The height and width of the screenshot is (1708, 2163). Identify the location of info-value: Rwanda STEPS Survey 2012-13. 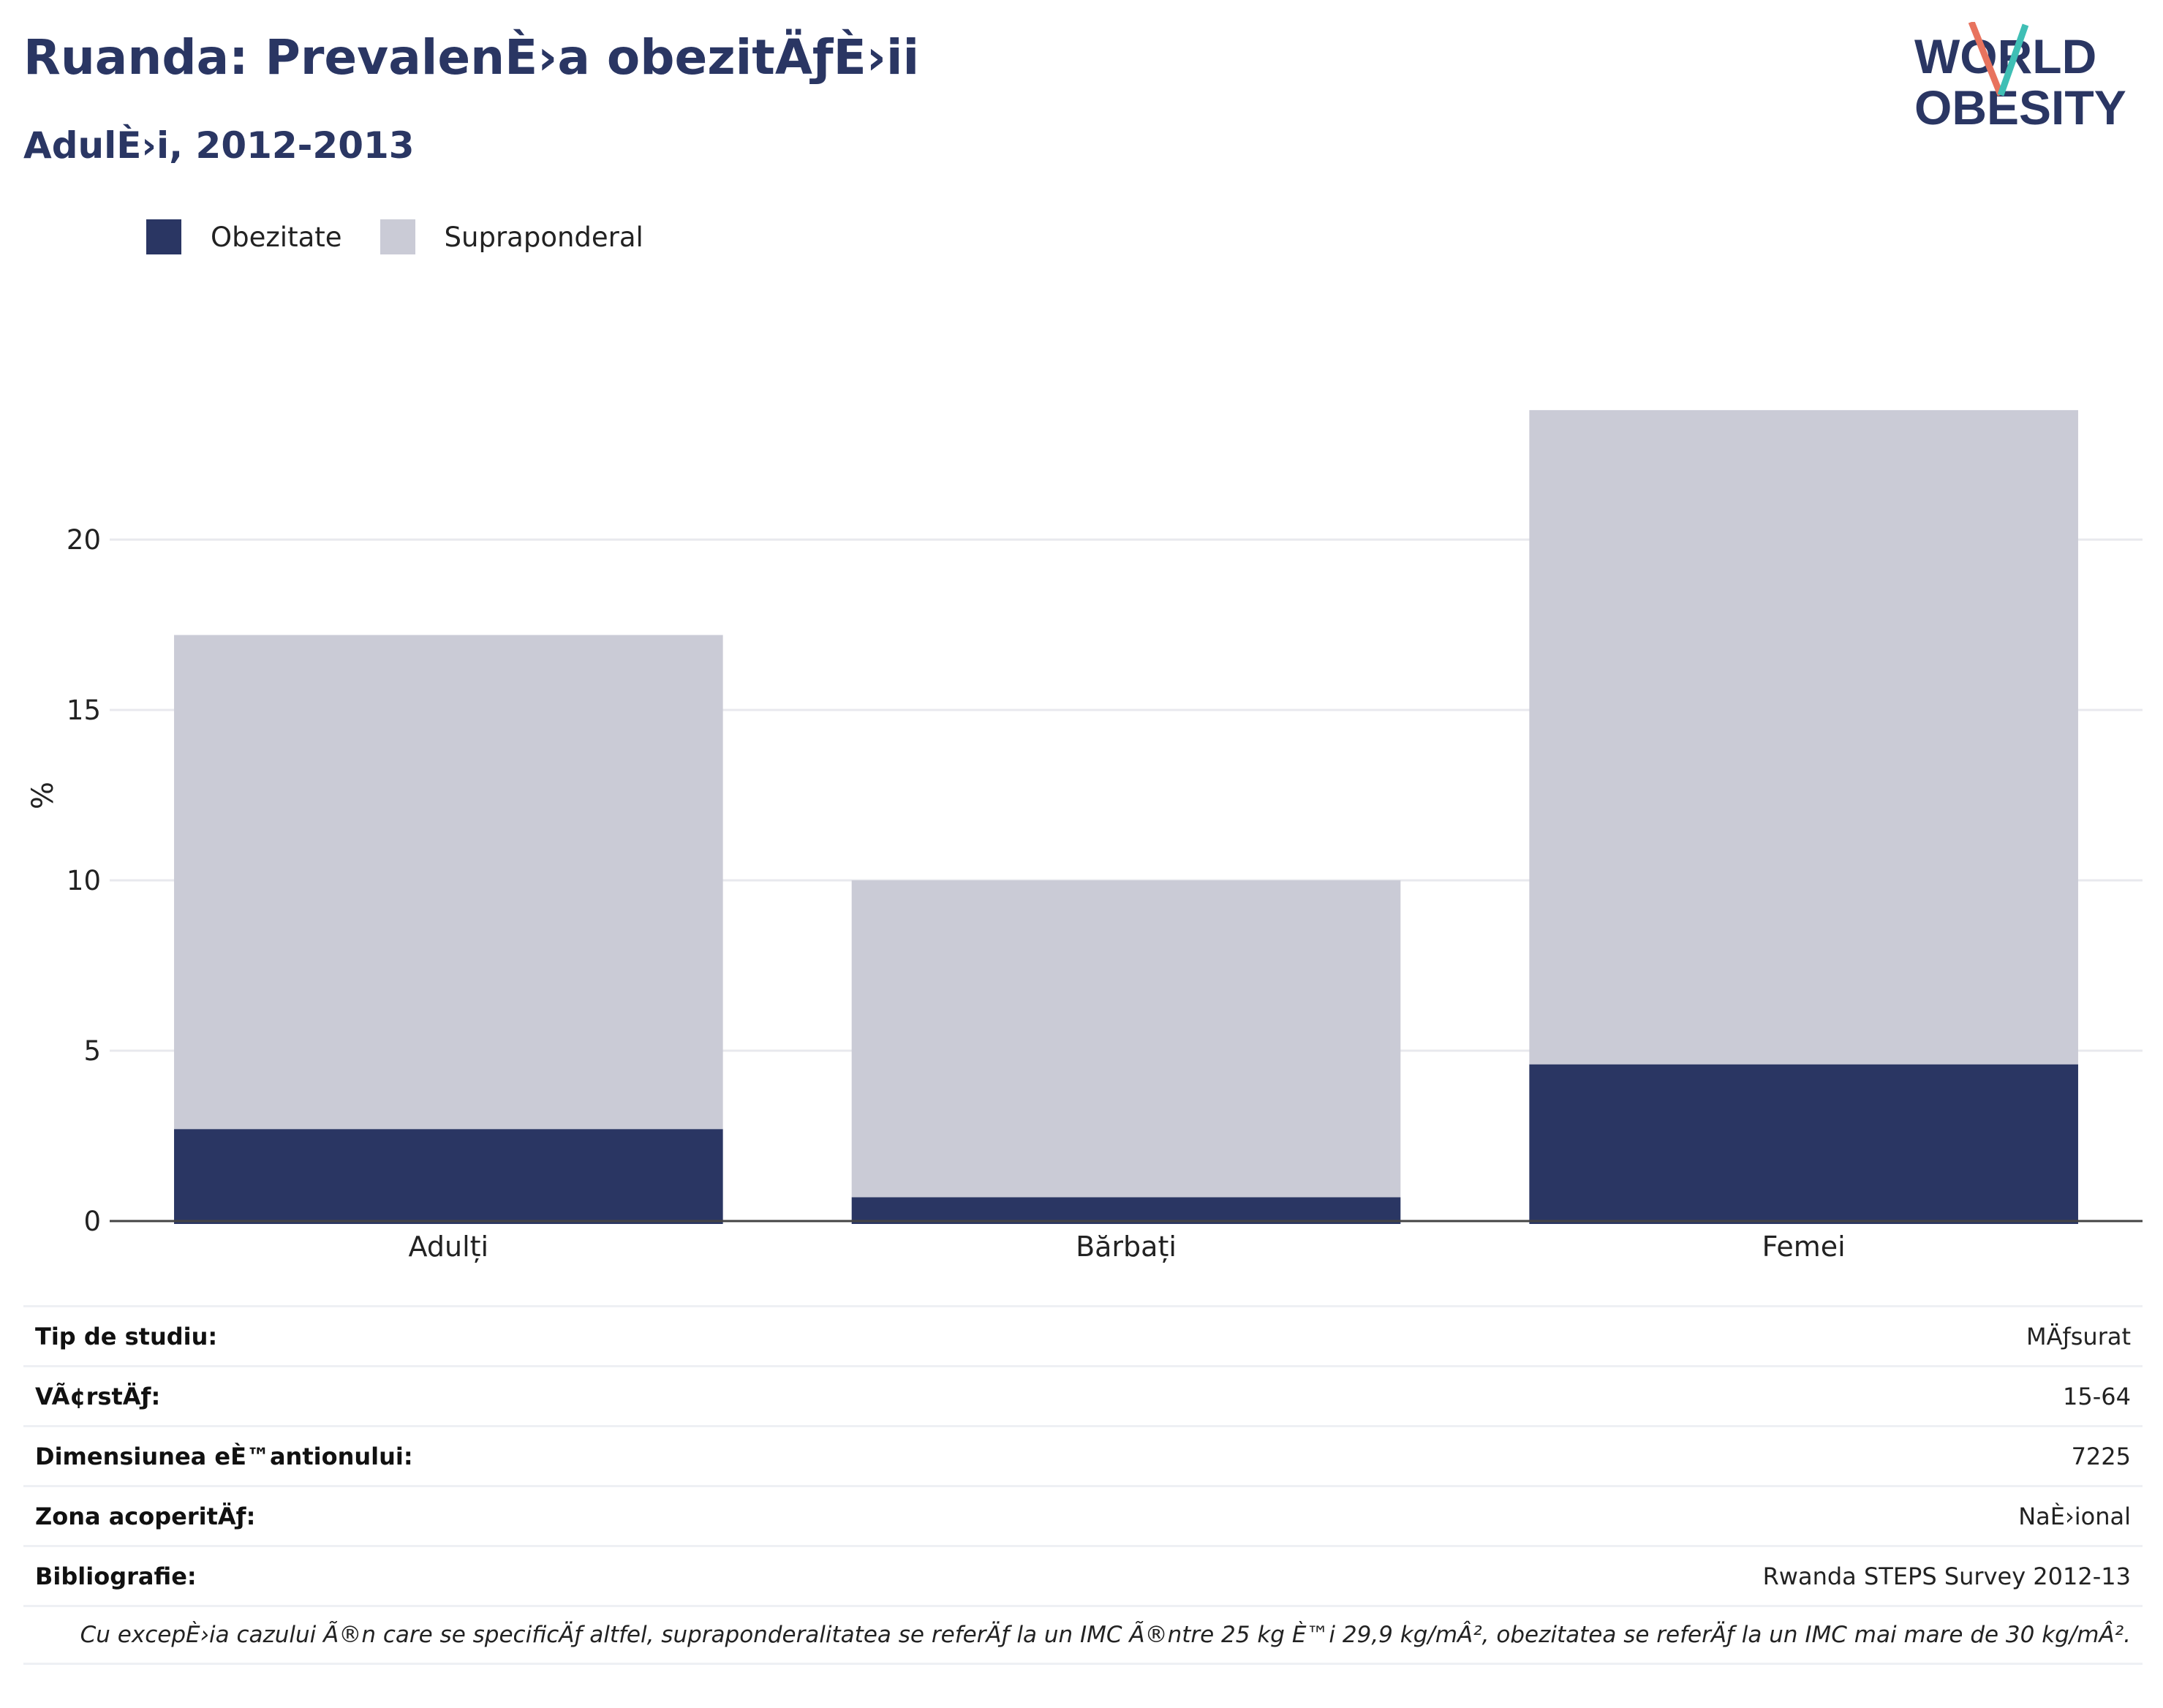
(1946, 1576).